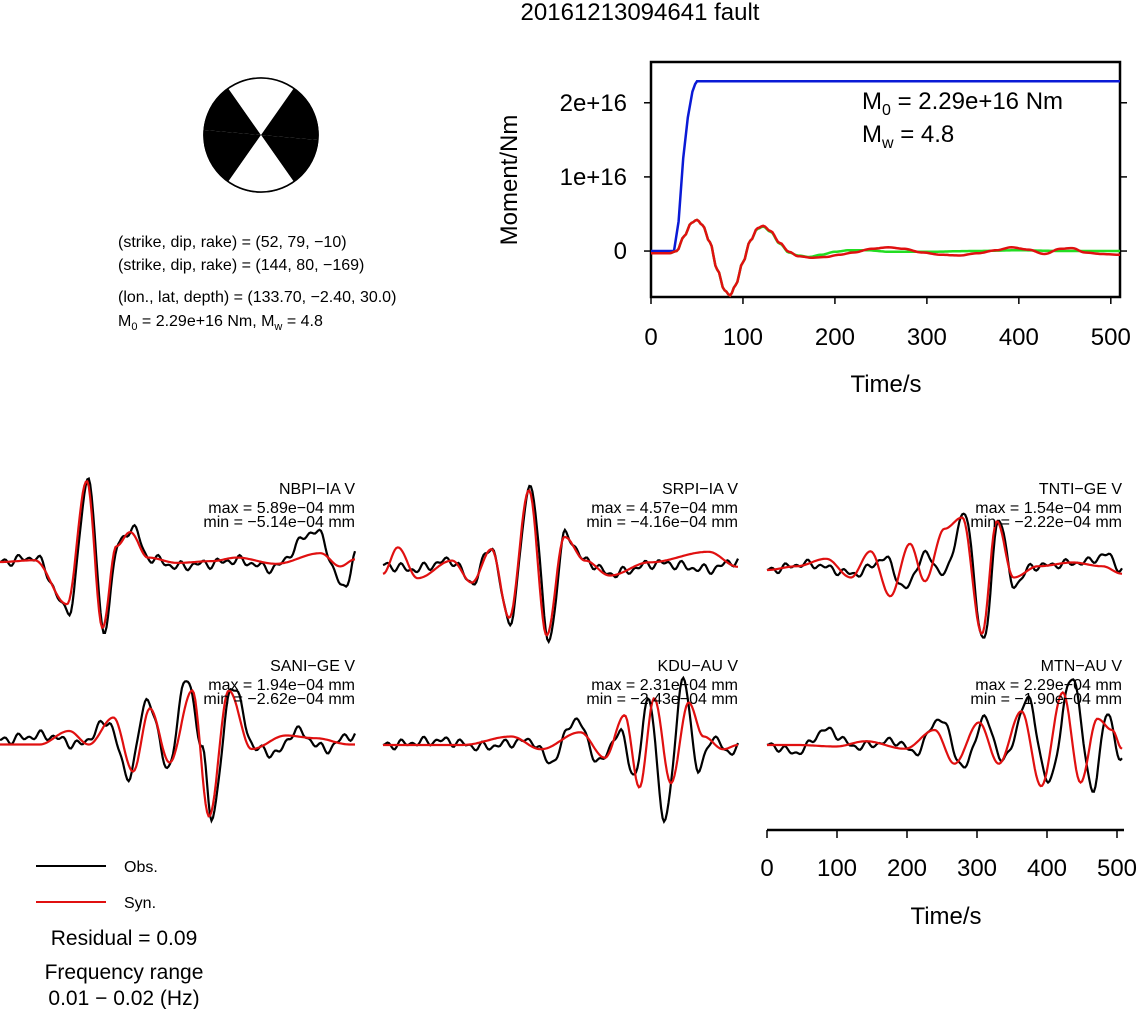  Describe the element at coordinates (945, 916) in the screenshot. I see `waveform-xlabel: Time/s` at that location.